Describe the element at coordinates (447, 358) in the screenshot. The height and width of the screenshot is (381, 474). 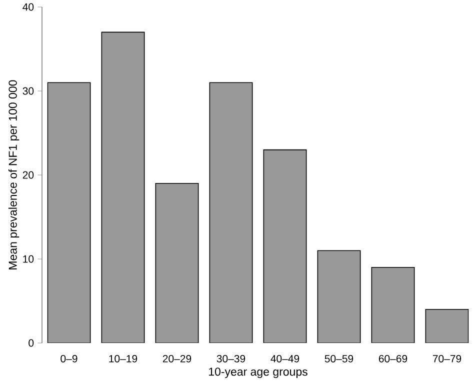
I see `x-tick-label: 70–79` at that location.